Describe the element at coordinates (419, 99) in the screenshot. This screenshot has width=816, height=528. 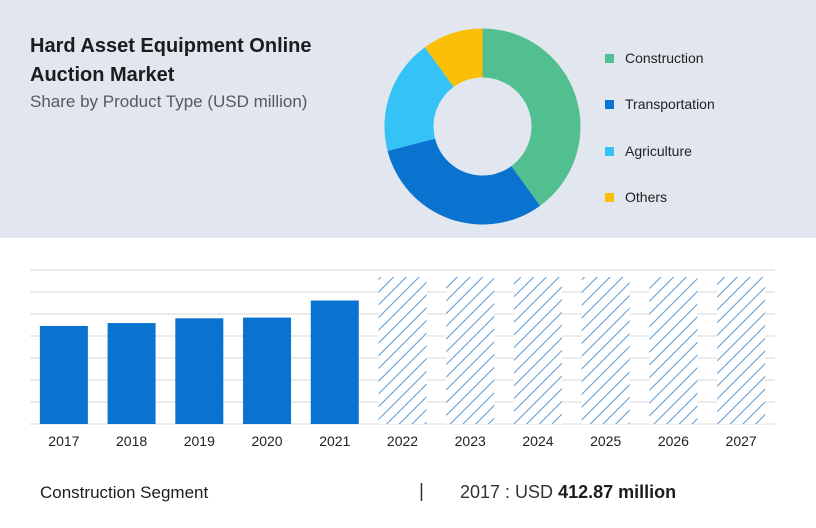
I see `donut-slice-agriculture` at that location.